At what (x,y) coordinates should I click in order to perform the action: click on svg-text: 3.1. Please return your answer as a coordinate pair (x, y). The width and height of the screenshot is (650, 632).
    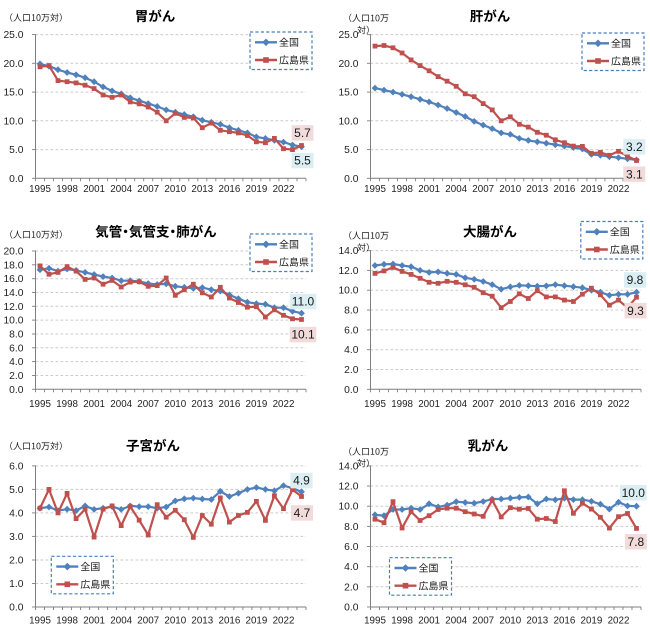
    Looking at the image, I should click on (634, 174).